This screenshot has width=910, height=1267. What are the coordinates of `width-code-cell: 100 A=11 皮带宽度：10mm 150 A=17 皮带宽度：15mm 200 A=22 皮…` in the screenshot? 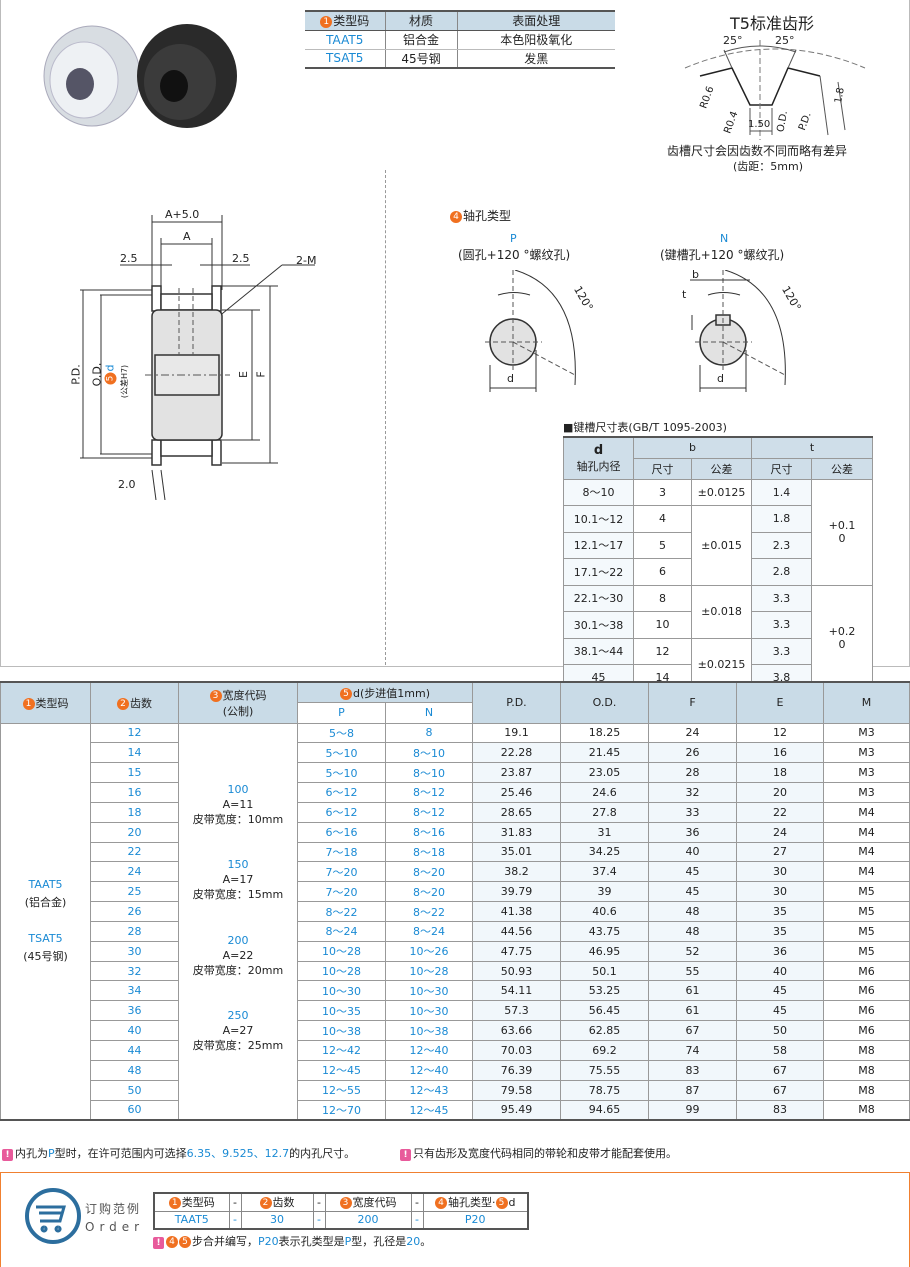 It's located at (238, 921).